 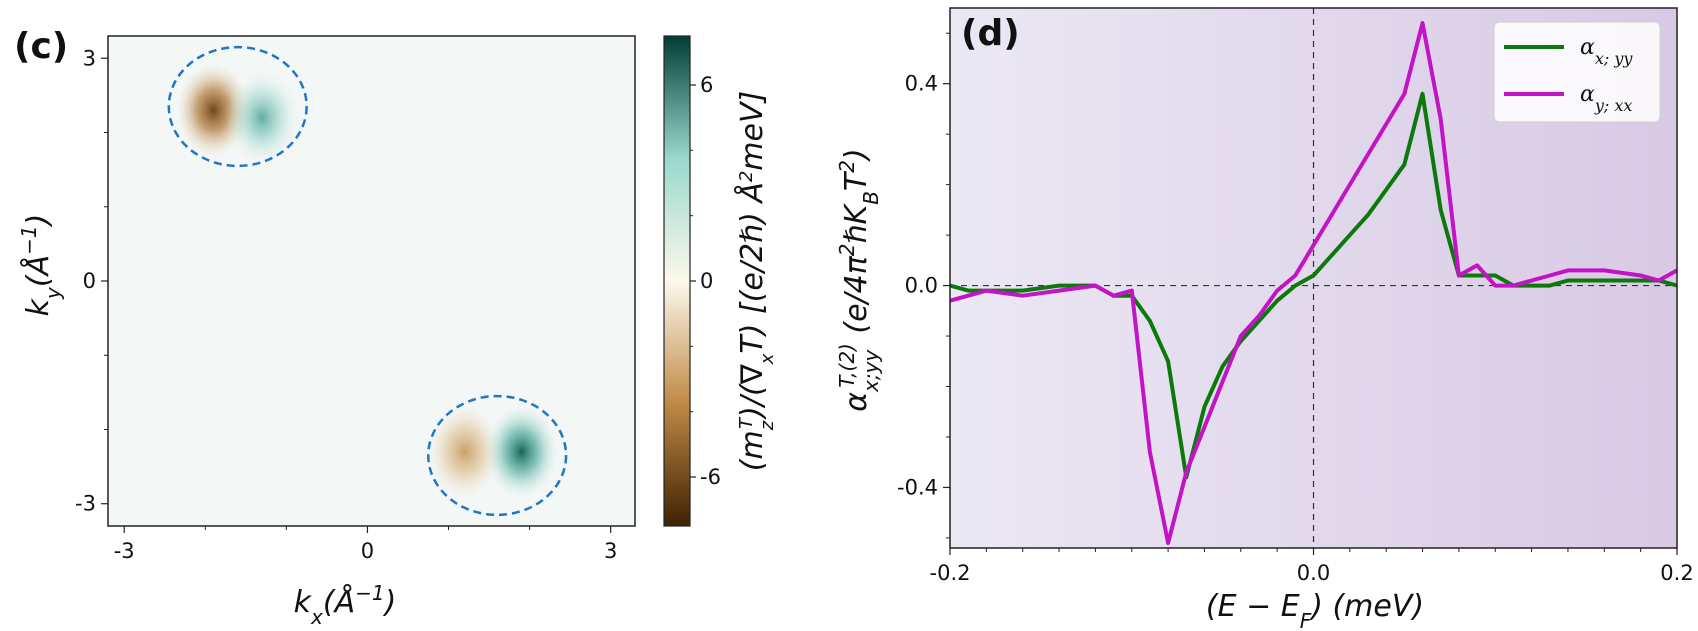 What do you see at coordinates (710, 477) in the screenshot?
I see `colorbar-tick-label: -6` at bounding box center [710, 477].